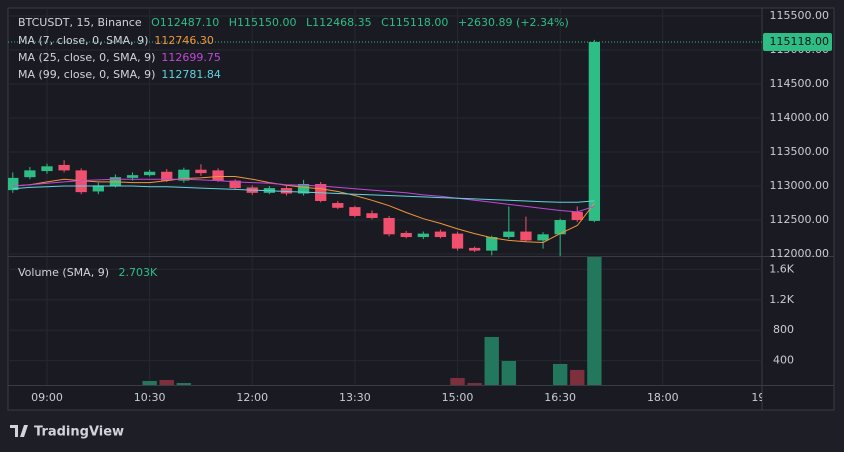 The height and width of the screenshot is (452, 844). I want to click on last-price-label: 115118.00, so click(800, 41).